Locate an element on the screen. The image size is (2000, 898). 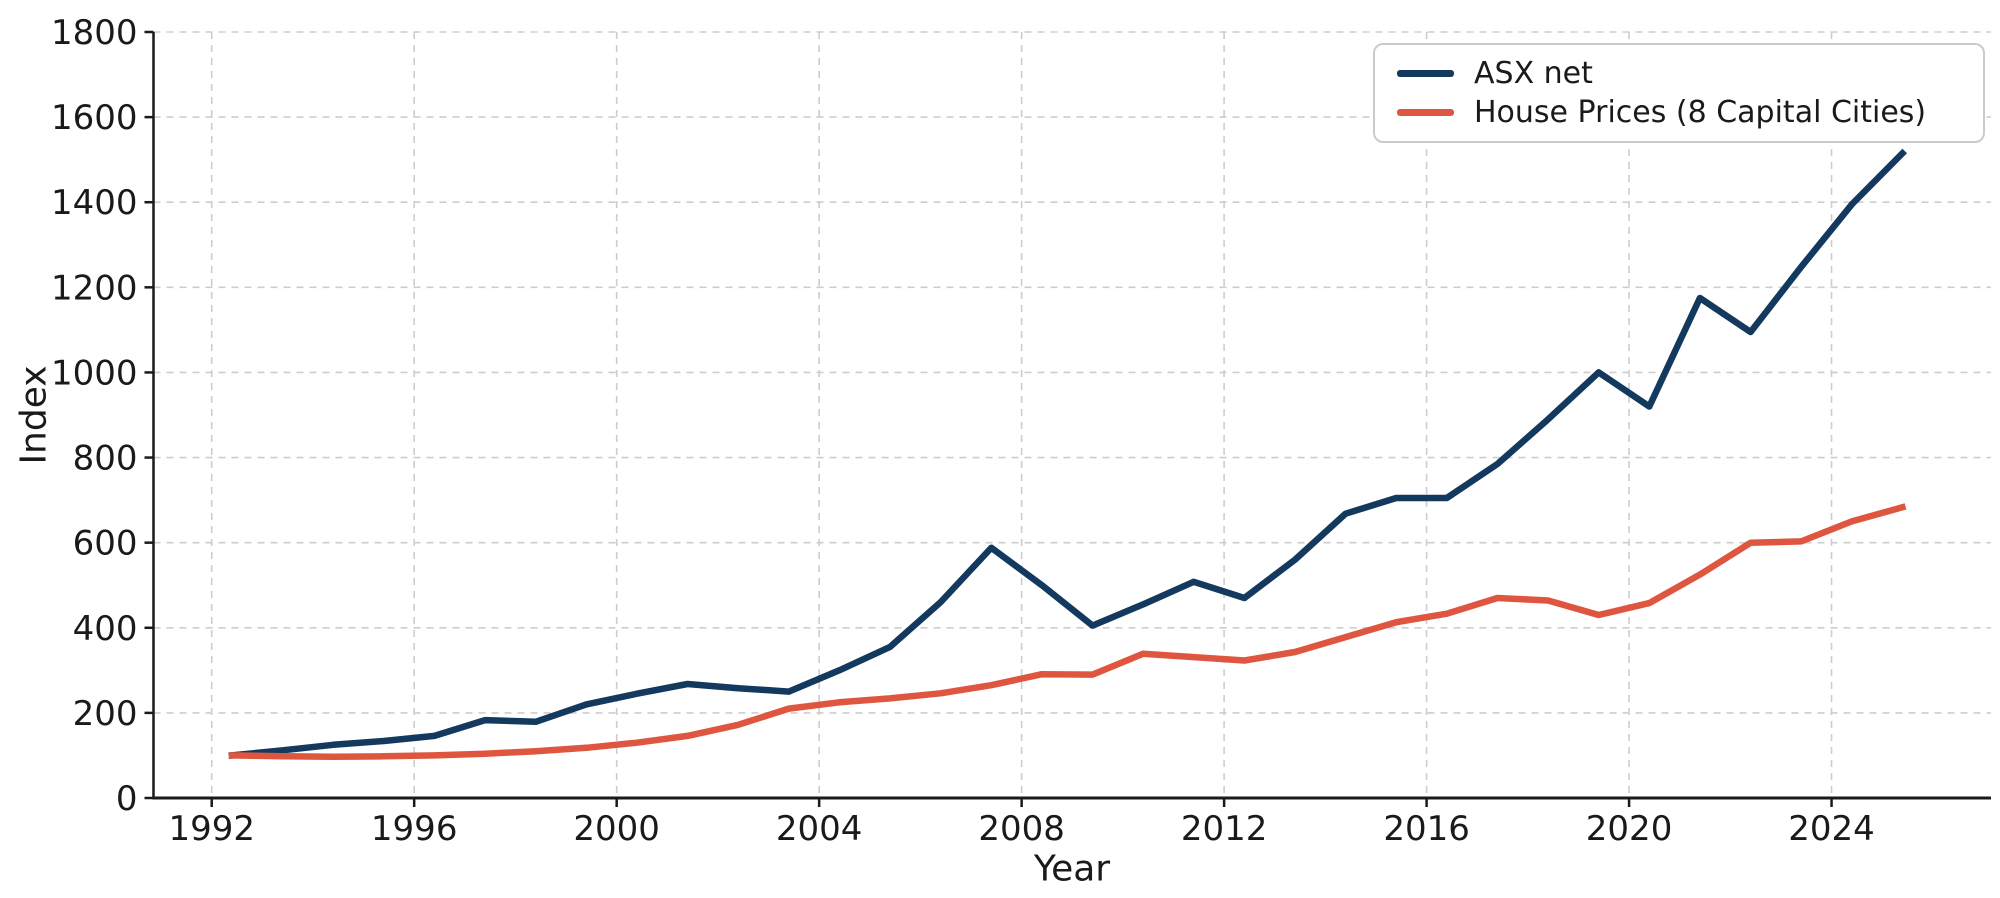
x-tick-label: 2020 is located at coordinates (1629, 829).